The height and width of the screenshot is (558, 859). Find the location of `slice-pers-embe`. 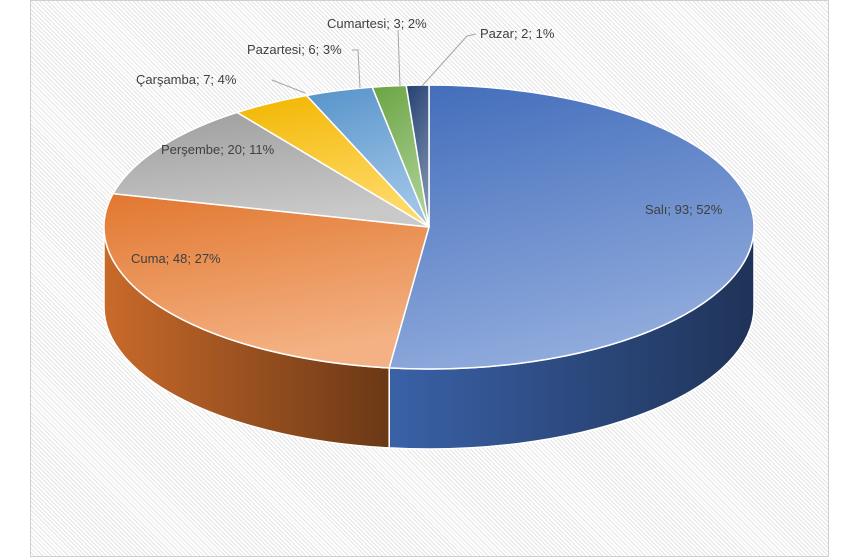

slice-pers-embe is located at coordinates (270, 169).